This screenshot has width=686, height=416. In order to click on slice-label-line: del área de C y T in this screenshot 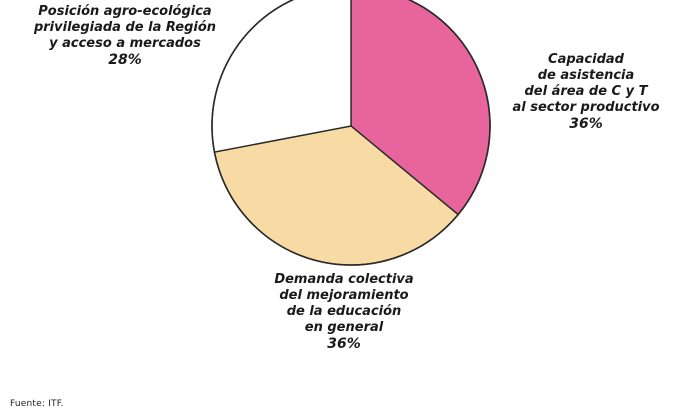, I will do `click(586, 91)`.